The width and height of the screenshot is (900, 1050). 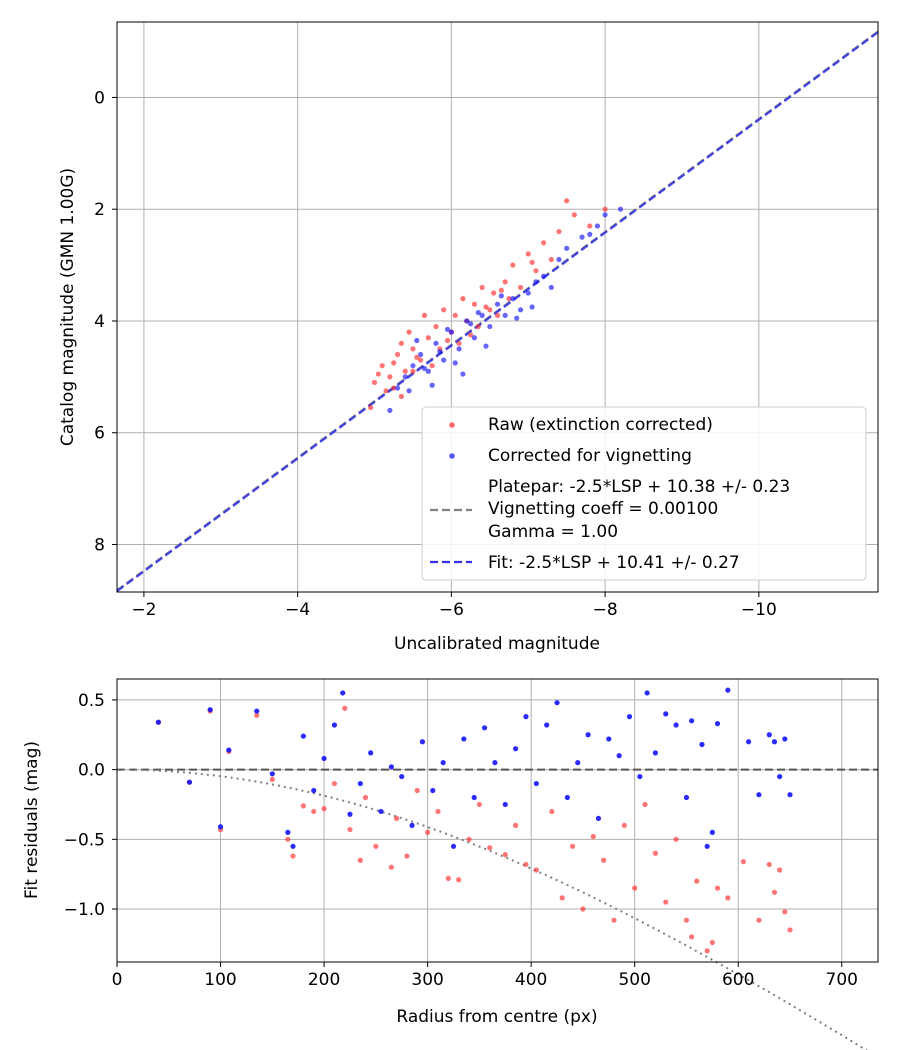 I want to click on legend-raw-marker, so click(x=452, y=425).